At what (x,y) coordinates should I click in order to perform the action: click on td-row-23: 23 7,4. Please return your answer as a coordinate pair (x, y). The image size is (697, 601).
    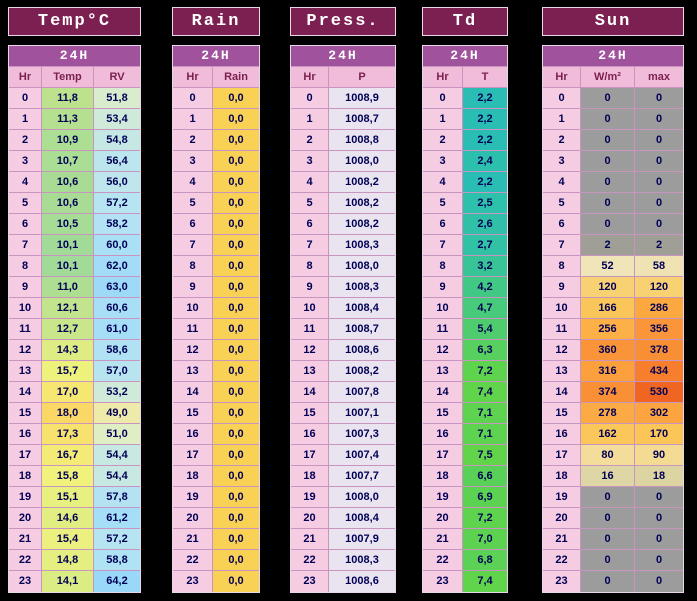
    Looking at the image, I should click on (465, 581).